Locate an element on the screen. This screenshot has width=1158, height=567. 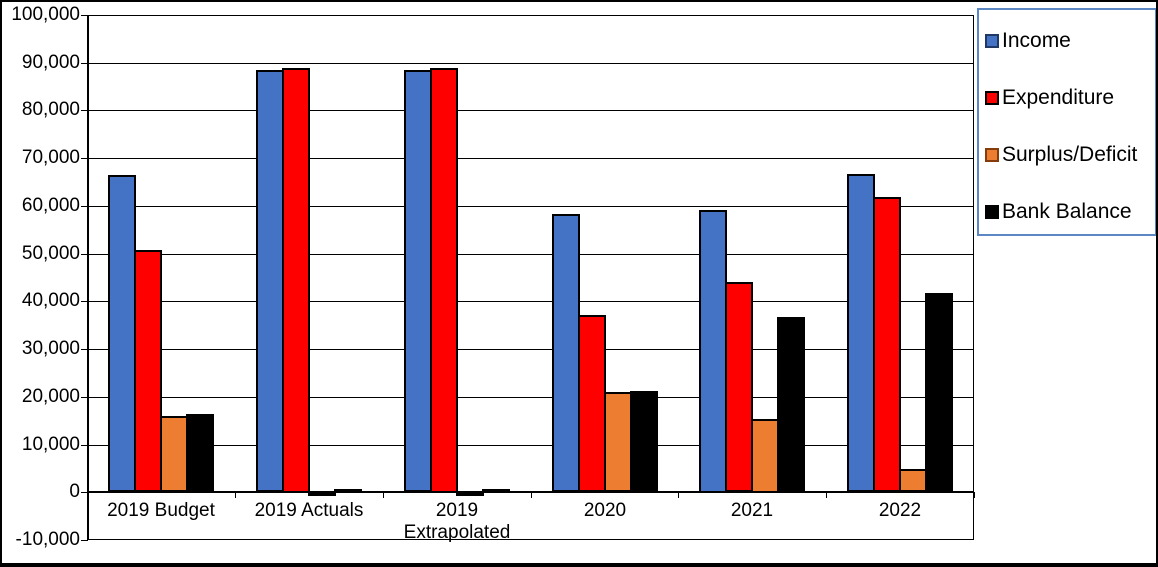
x-category-label: 2021 is located at coordinates (752, 510).